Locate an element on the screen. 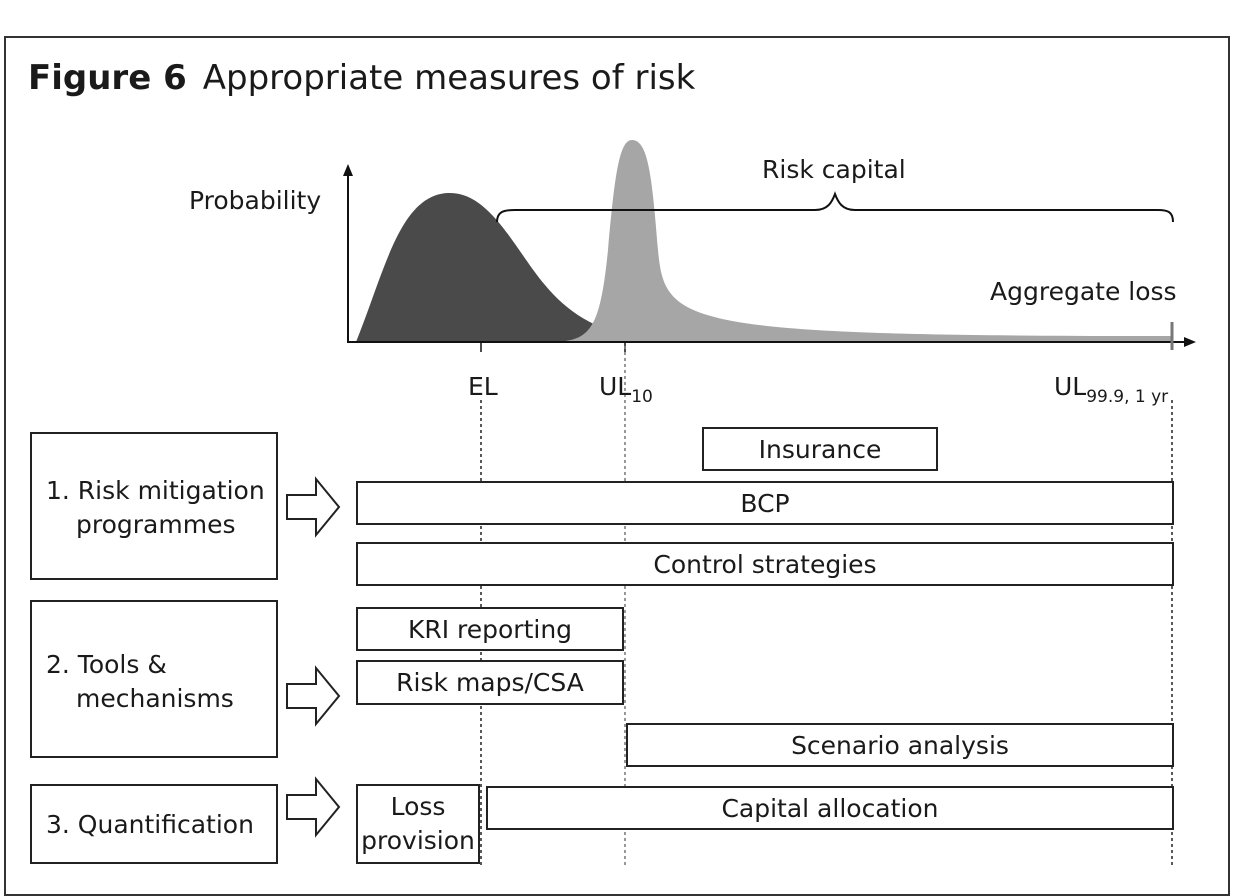 The image size is (1242, 896). insurance-bar: Insurance is located at coordinates (820, 449).